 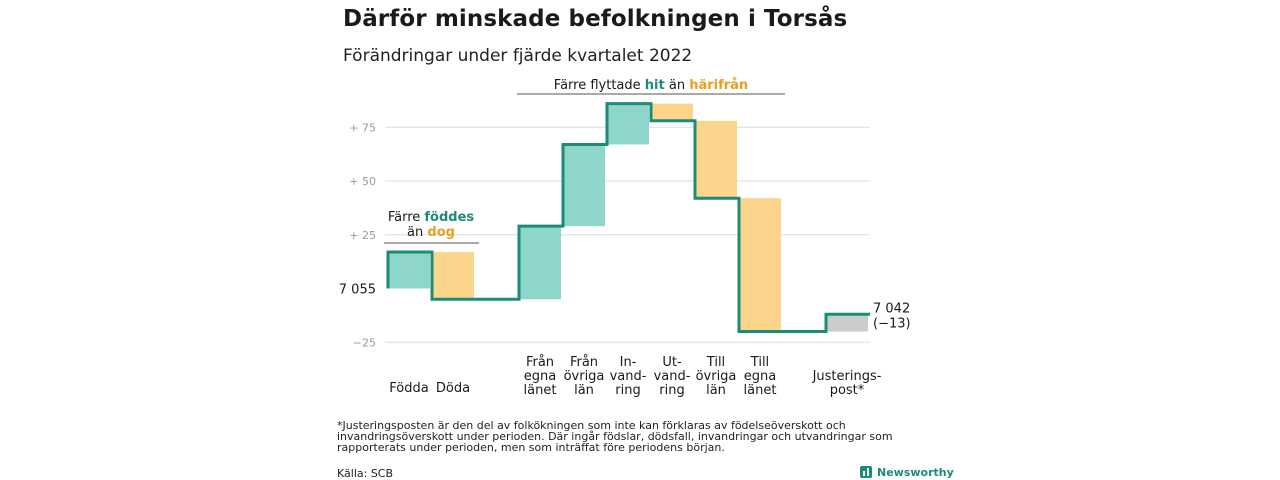 What do you see at coordinates (847, 376) in the screenshot?
I see `x-category-label: Justerings-` at bounding box center [847, 376].